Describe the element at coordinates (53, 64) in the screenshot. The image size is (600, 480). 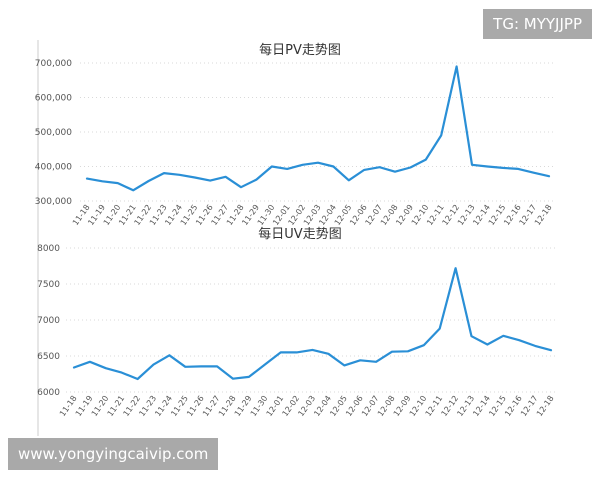
I see `chart-1-ytick-label: 700,000` at that location.